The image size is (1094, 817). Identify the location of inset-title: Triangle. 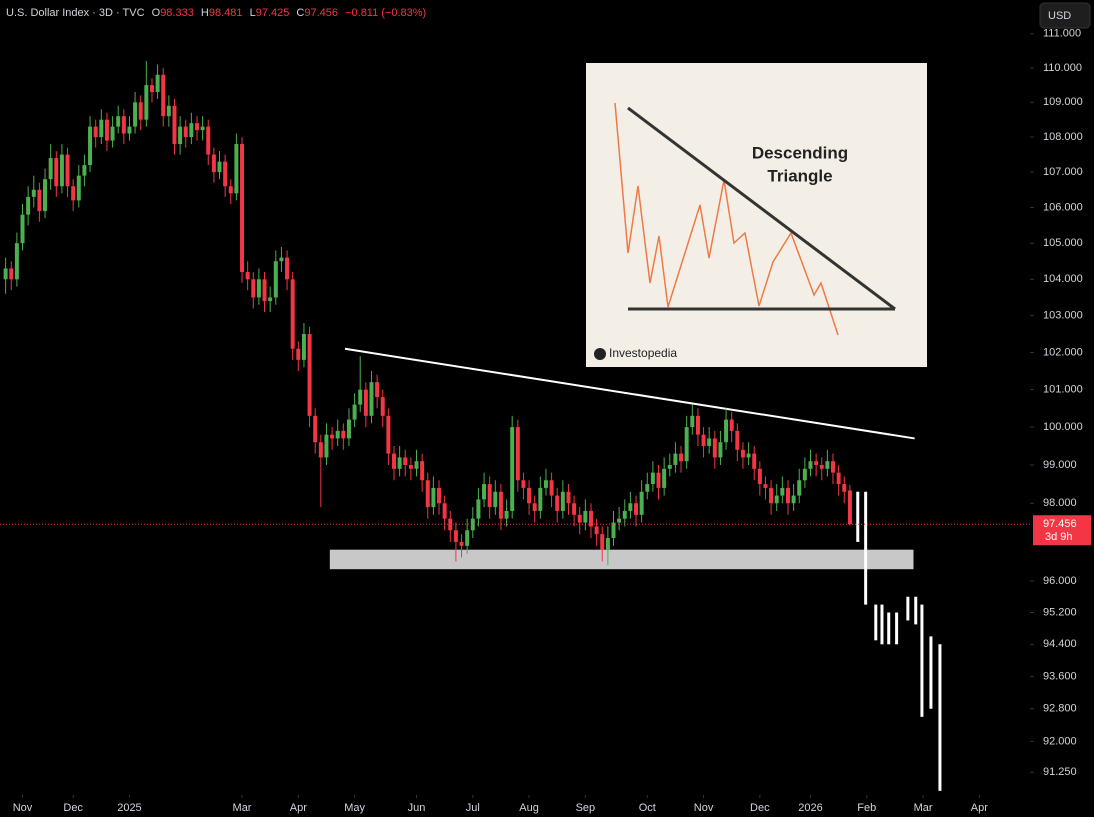
(799, 175).